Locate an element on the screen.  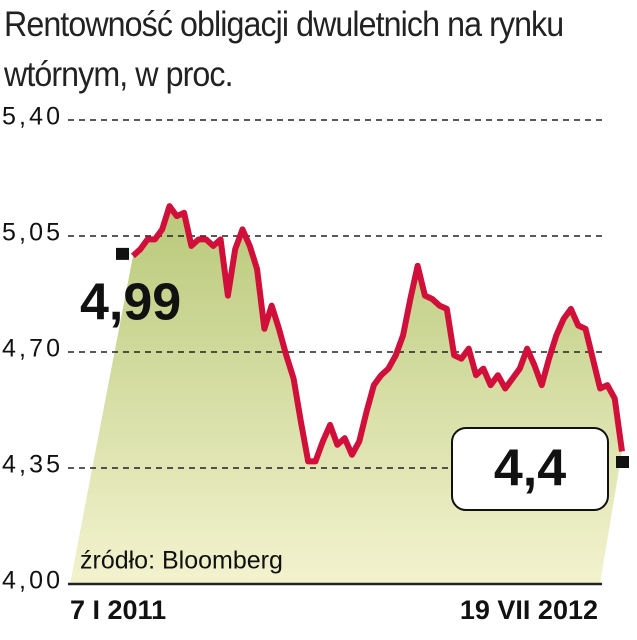
y-tick-label: 5,40 is located at coordinates (31, 117).